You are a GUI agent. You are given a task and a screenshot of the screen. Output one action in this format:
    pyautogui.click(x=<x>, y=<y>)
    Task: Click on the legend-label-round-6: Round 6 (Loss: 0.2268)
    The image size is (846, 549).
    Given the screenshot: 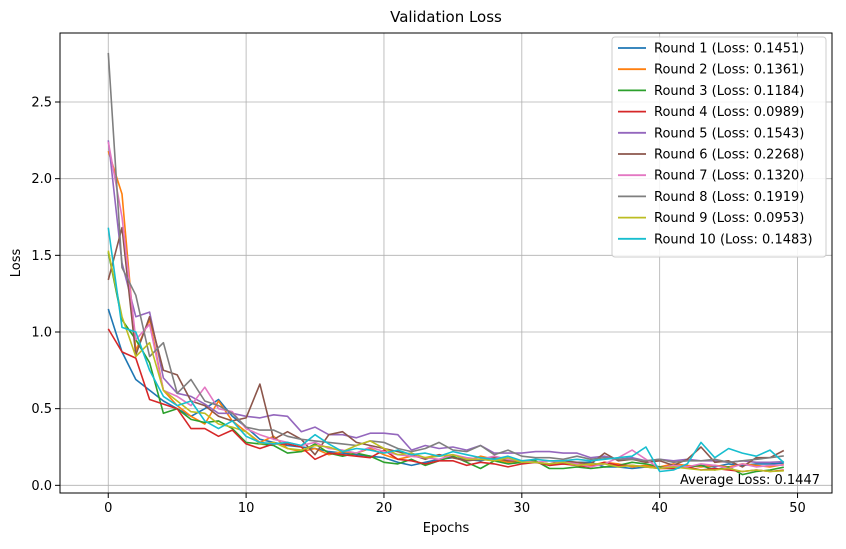 What is the action you would take?
    pyautogui.click(x=729, y=155)
    